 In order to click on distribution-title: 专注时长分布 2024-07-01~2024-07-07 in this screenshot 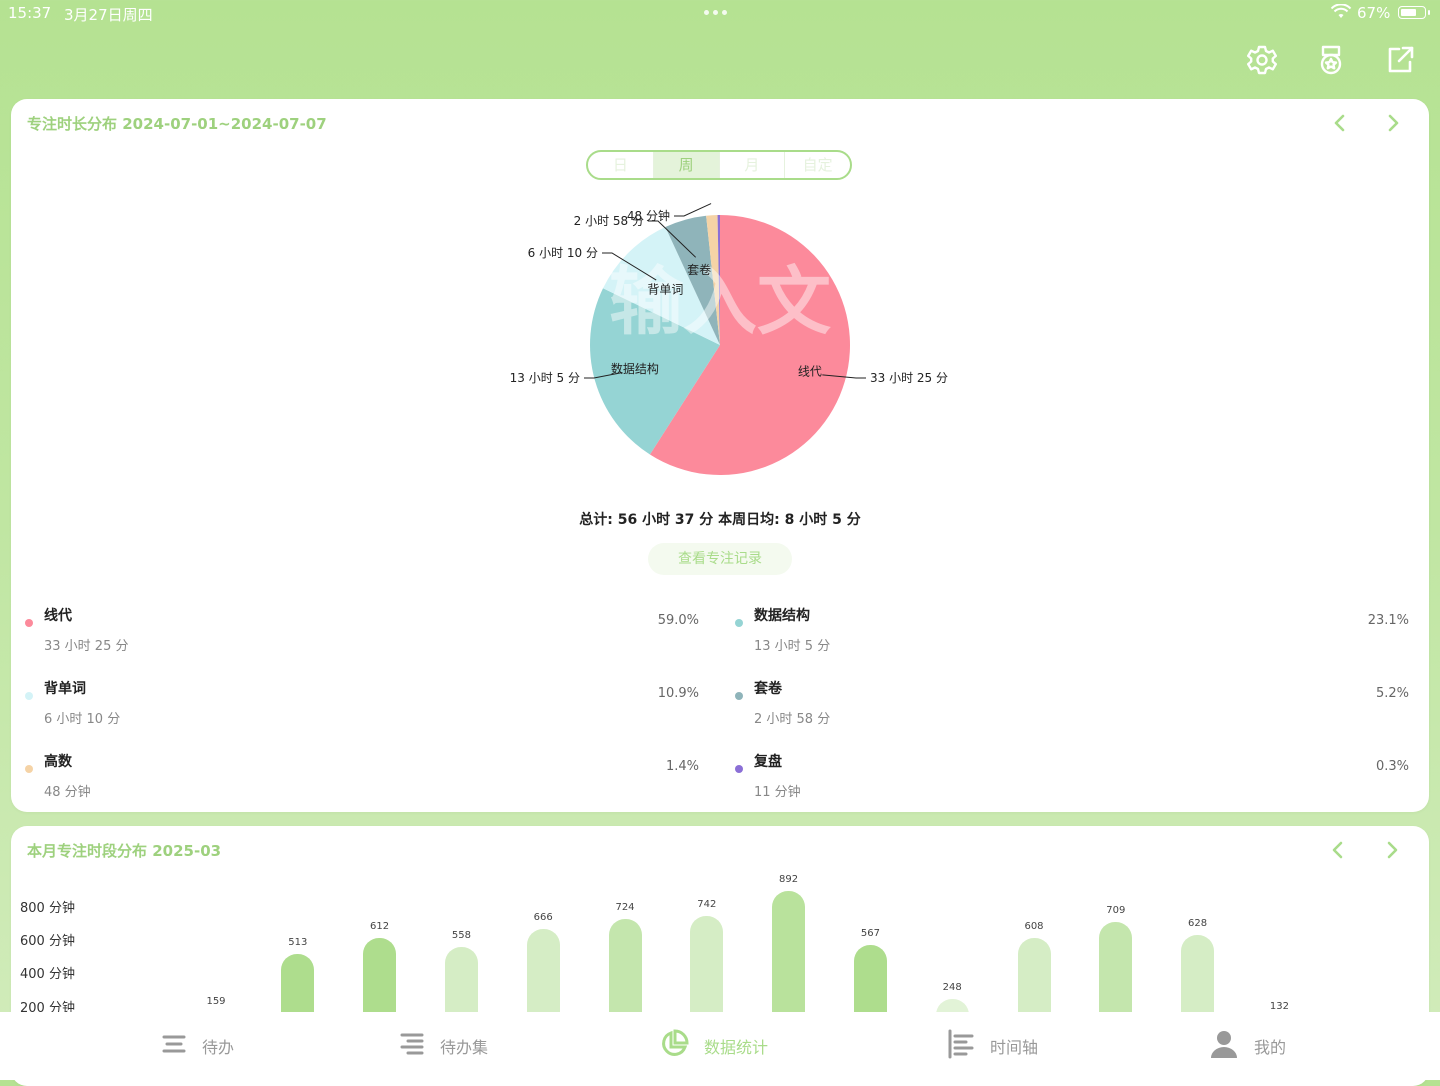, I will do `click(177, 124)`.